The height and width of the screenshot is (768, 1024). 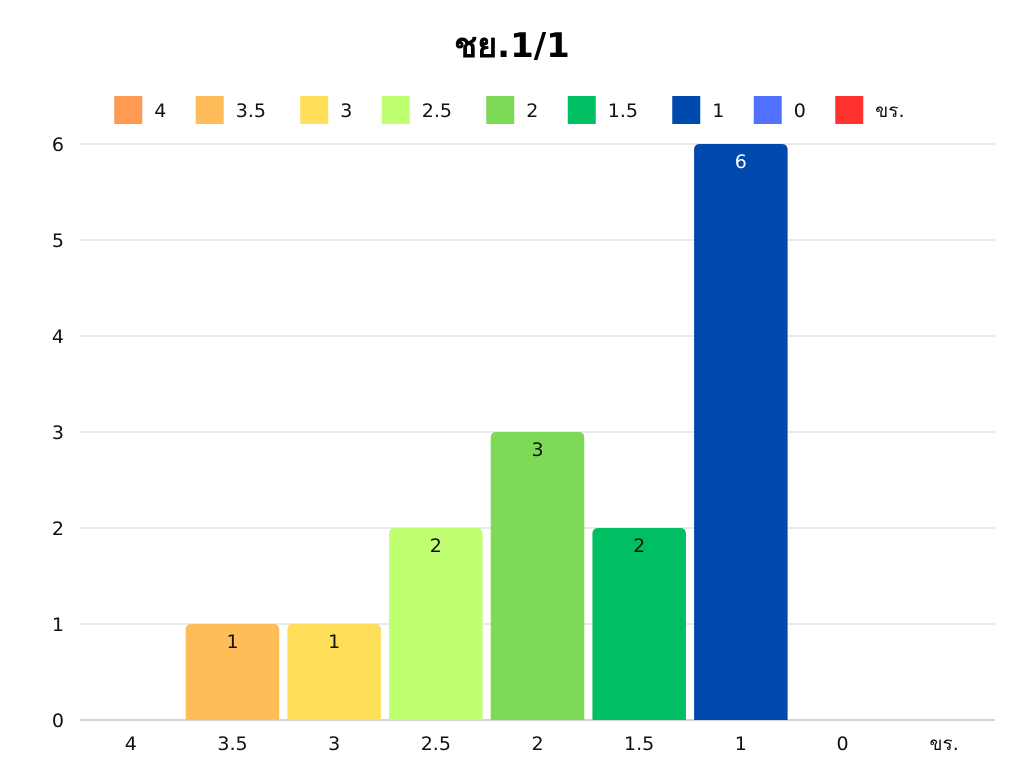 What do you see at coordinates (58, 145) in the screenshot?
I see `y-tick-label: 6` at bounding box center [58, 145].